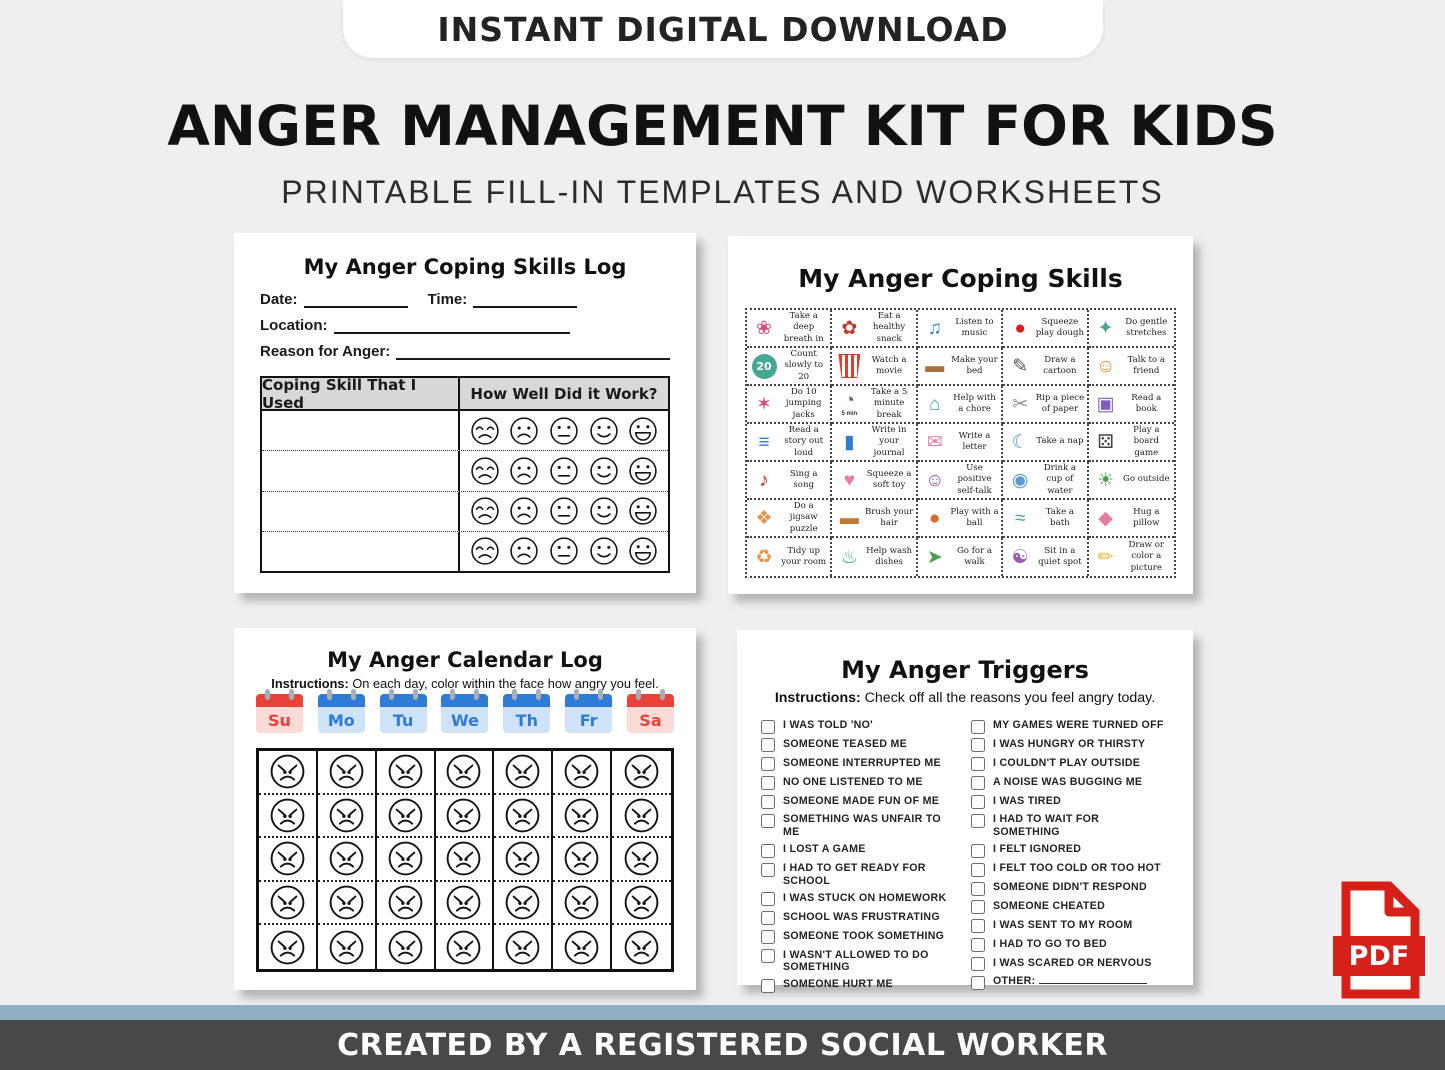  Describe the element at coordinates (889, 556) in the screenshot. I see `coping-skill-label: Help wash dishes` at that location.